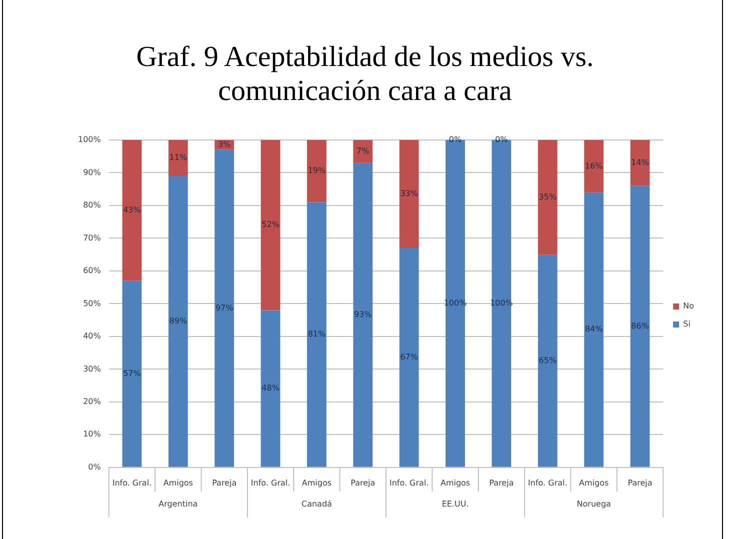  I want to click on y-tick-label: 60%, so click(92, 271).